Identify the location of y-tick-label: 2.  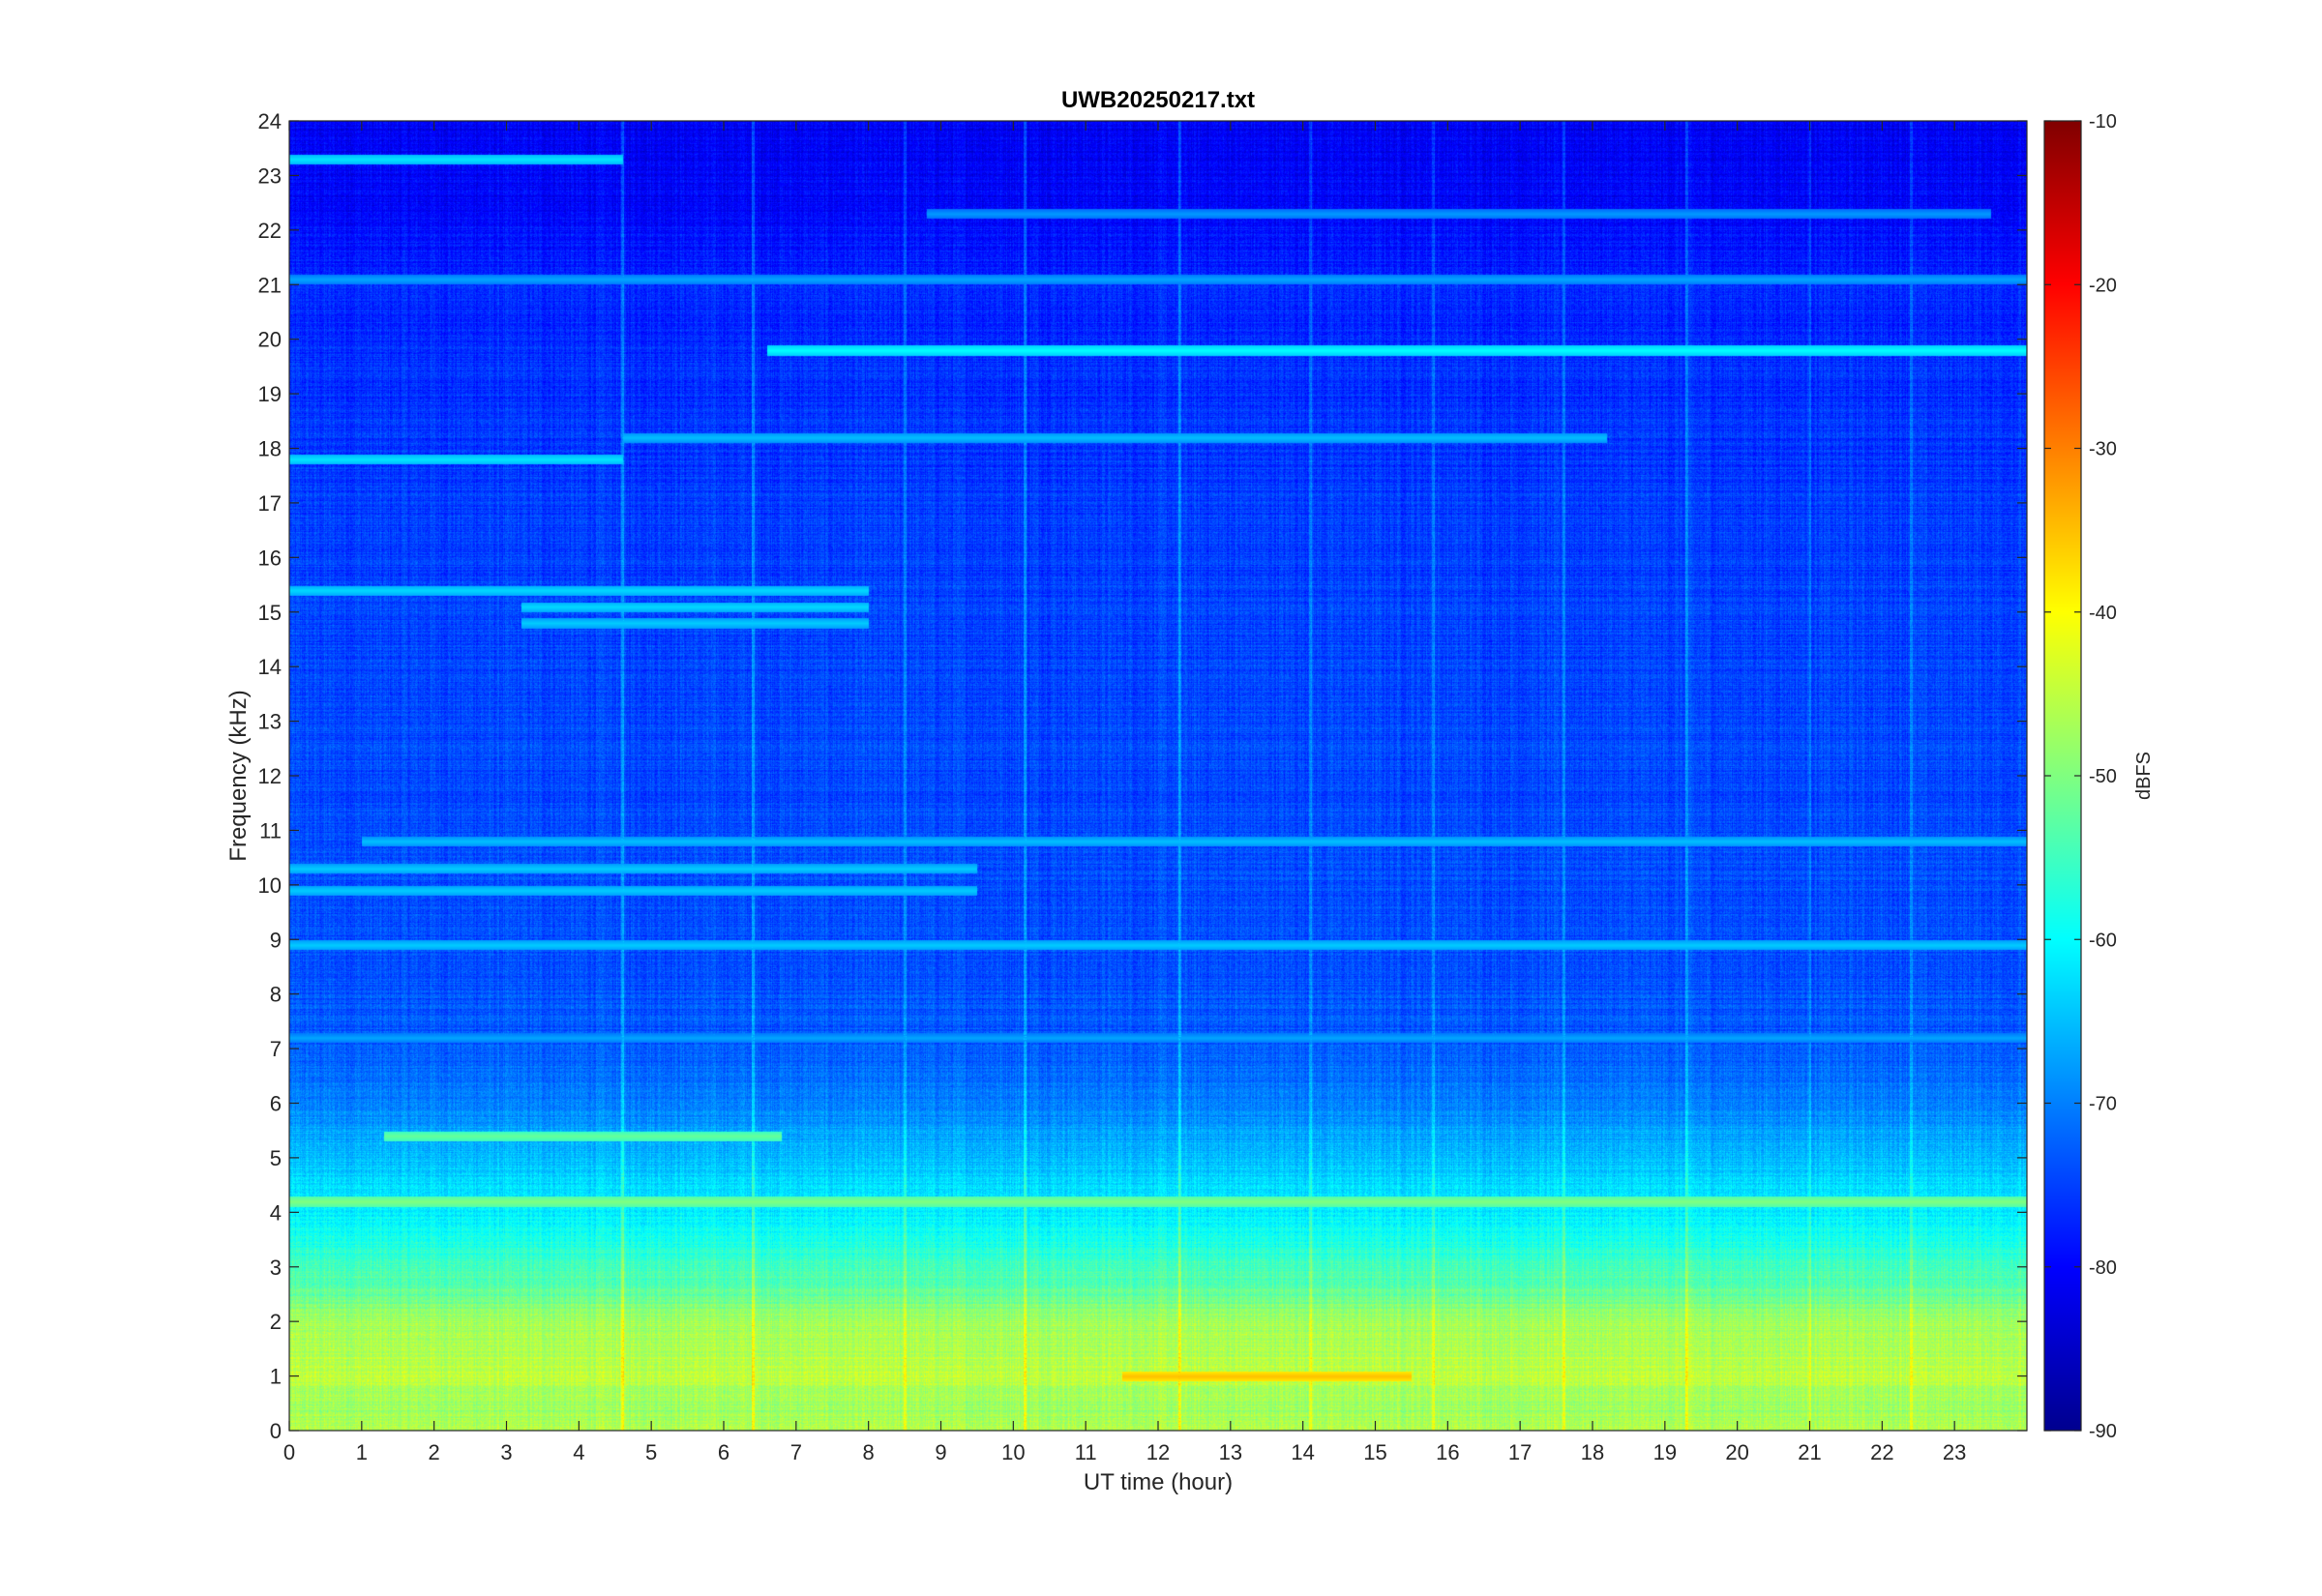
(276, 1322).